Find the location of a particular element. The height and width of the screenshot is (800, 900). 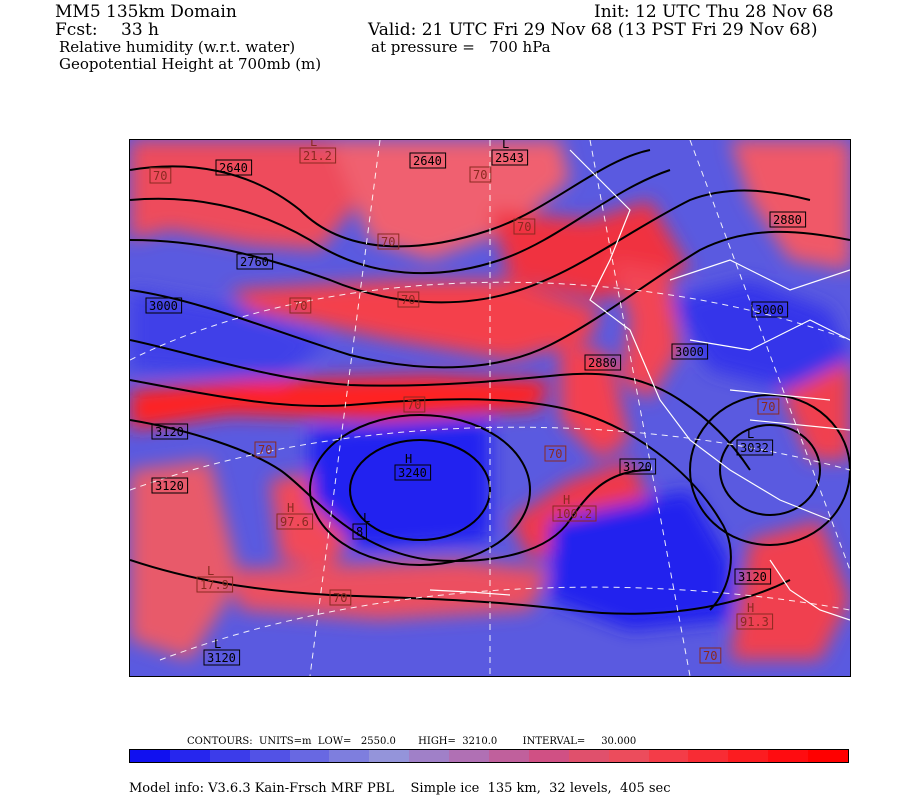

extremum-value: 3032 is located at coordinates (754, 448).